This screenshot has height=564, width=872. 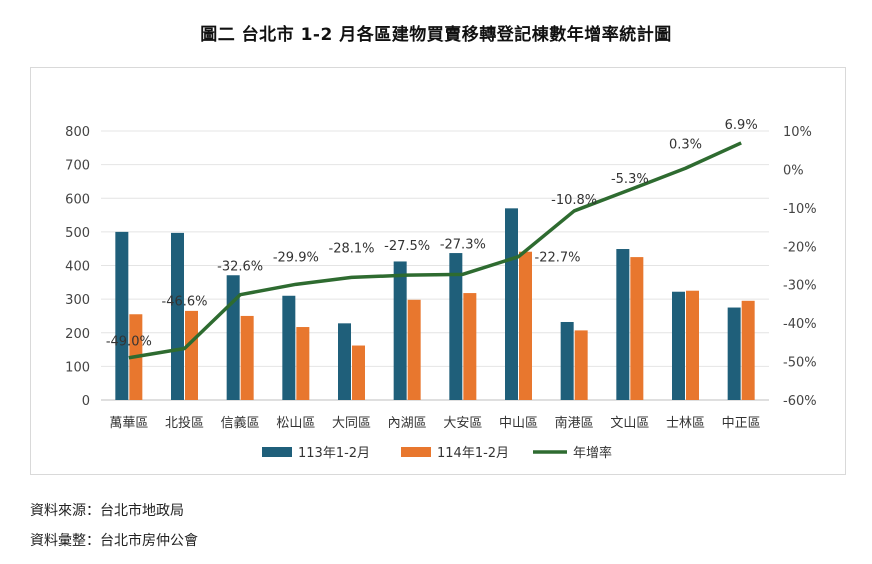 I want to click on growth-rate-label: -28.1%, so click(x=352, y=248).